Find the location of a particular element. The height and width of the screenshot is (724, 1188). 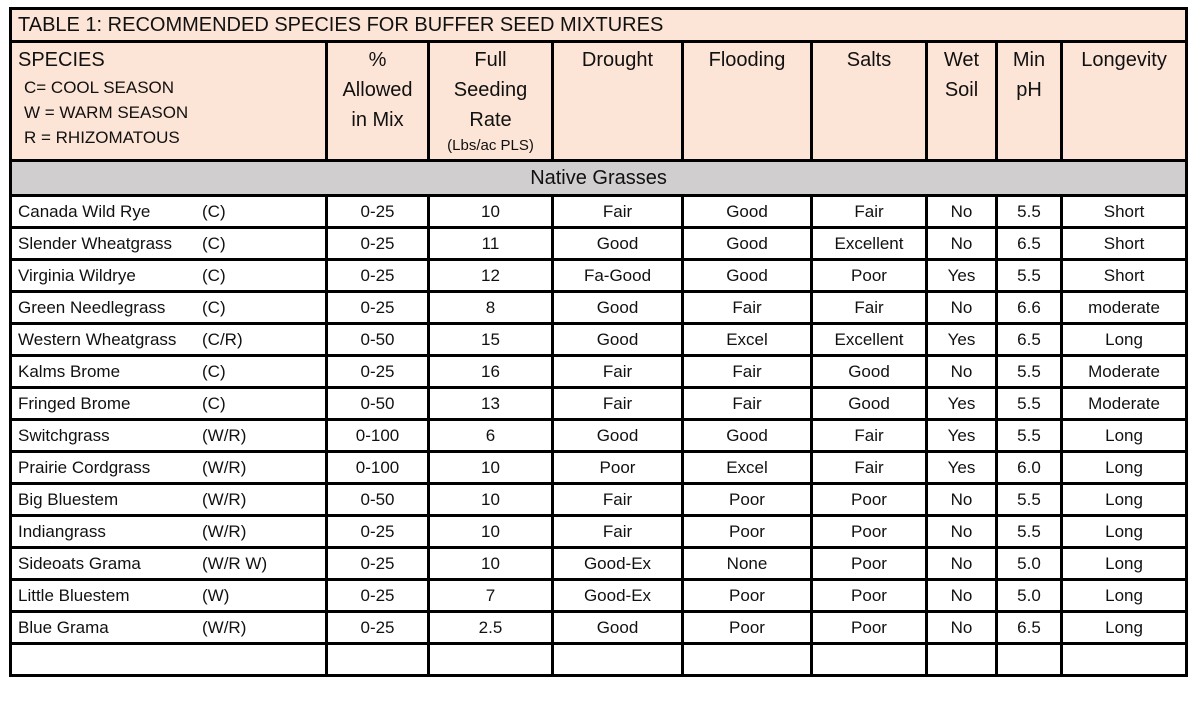

legend-warm: W = WARM SEASON is located at coordinates (106, 112).